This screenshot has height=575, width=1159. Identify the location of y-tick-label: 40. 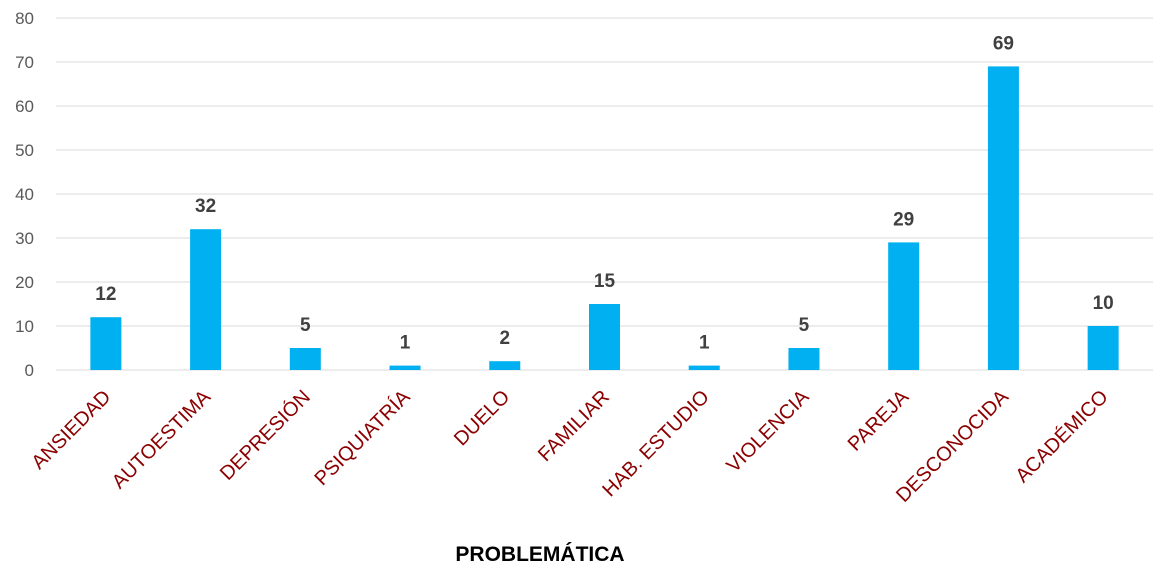
(24, 194).